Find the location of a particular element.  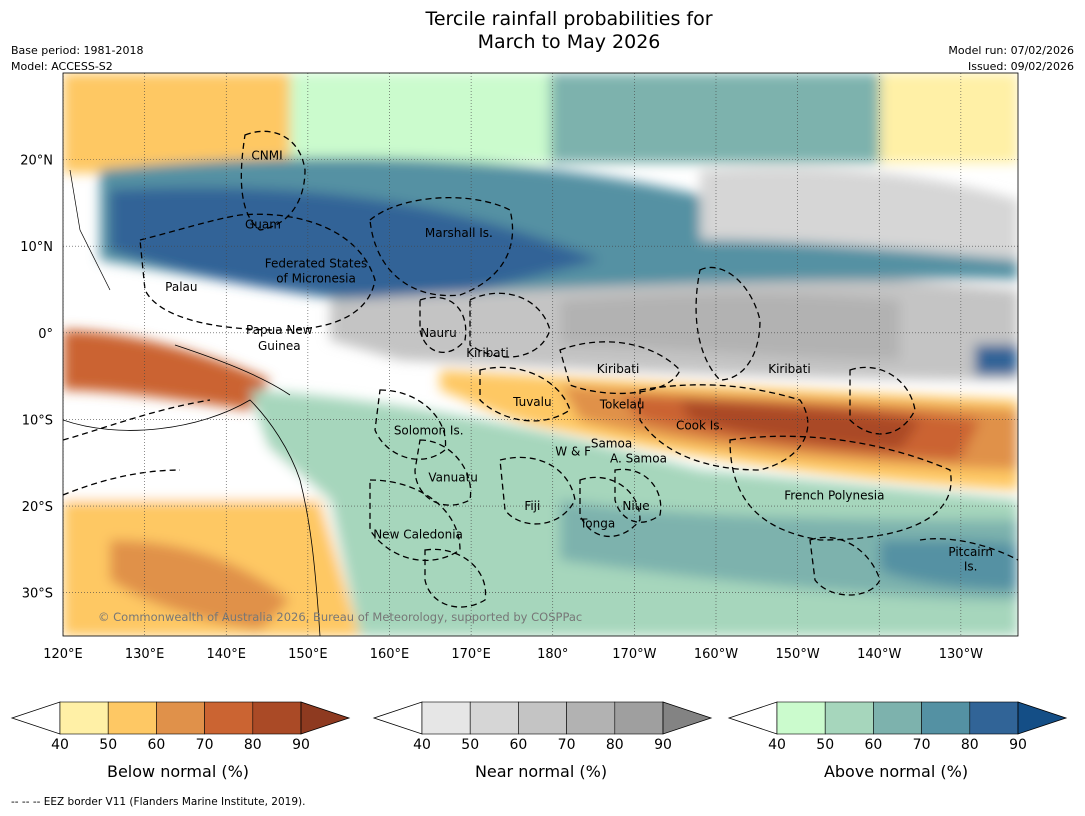

longitude-tick-label: 130°W is located at coordinates (961, 654).